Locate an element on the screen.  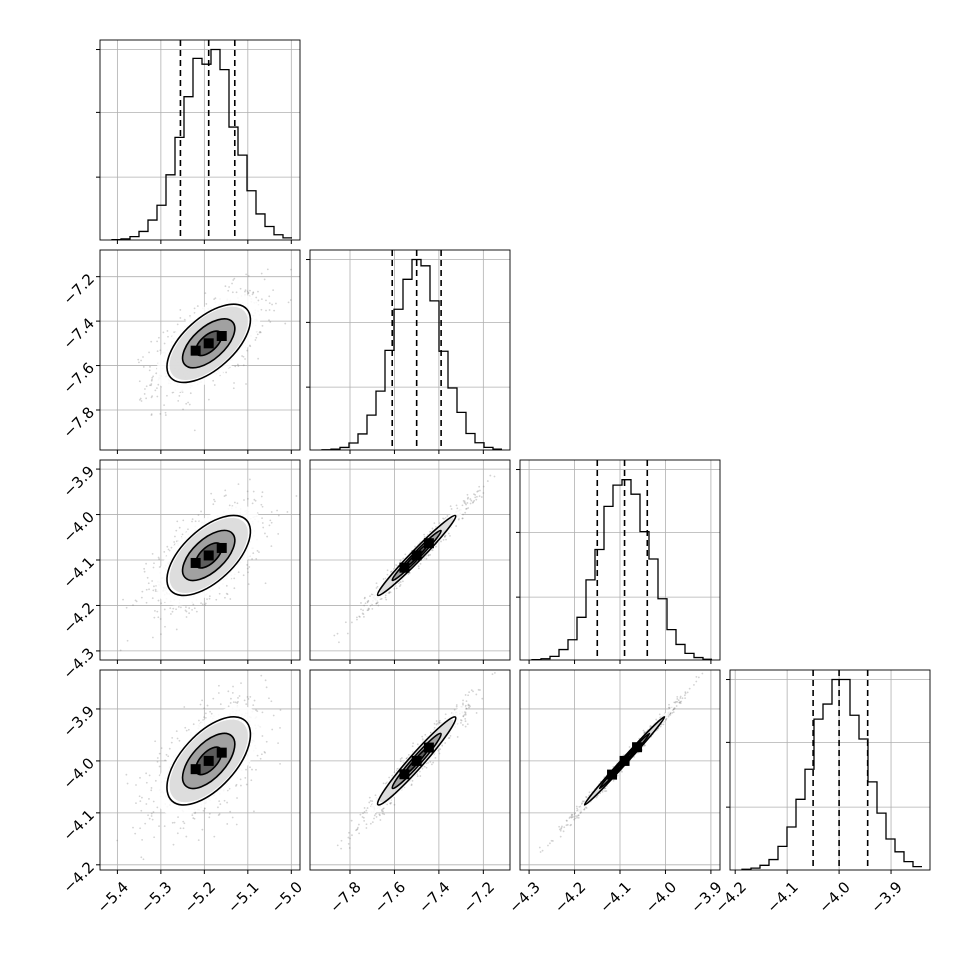
panel-3-1: −7.8 −7.6 −7.4 −7.2 is located at coordinates (410, 793).